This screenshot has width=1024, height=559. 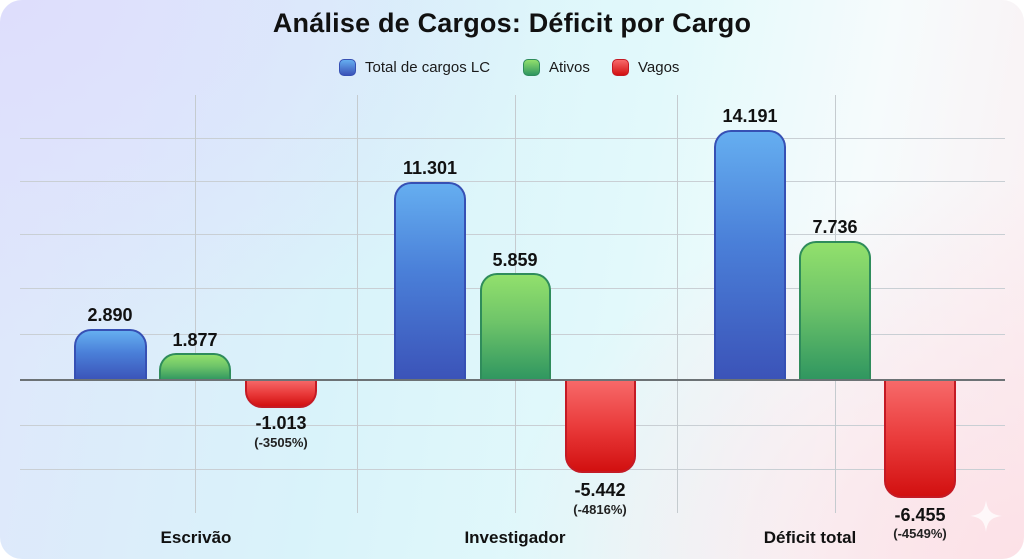 I want to click on bar-value-label: 1.877, so click(x=195, y=340).